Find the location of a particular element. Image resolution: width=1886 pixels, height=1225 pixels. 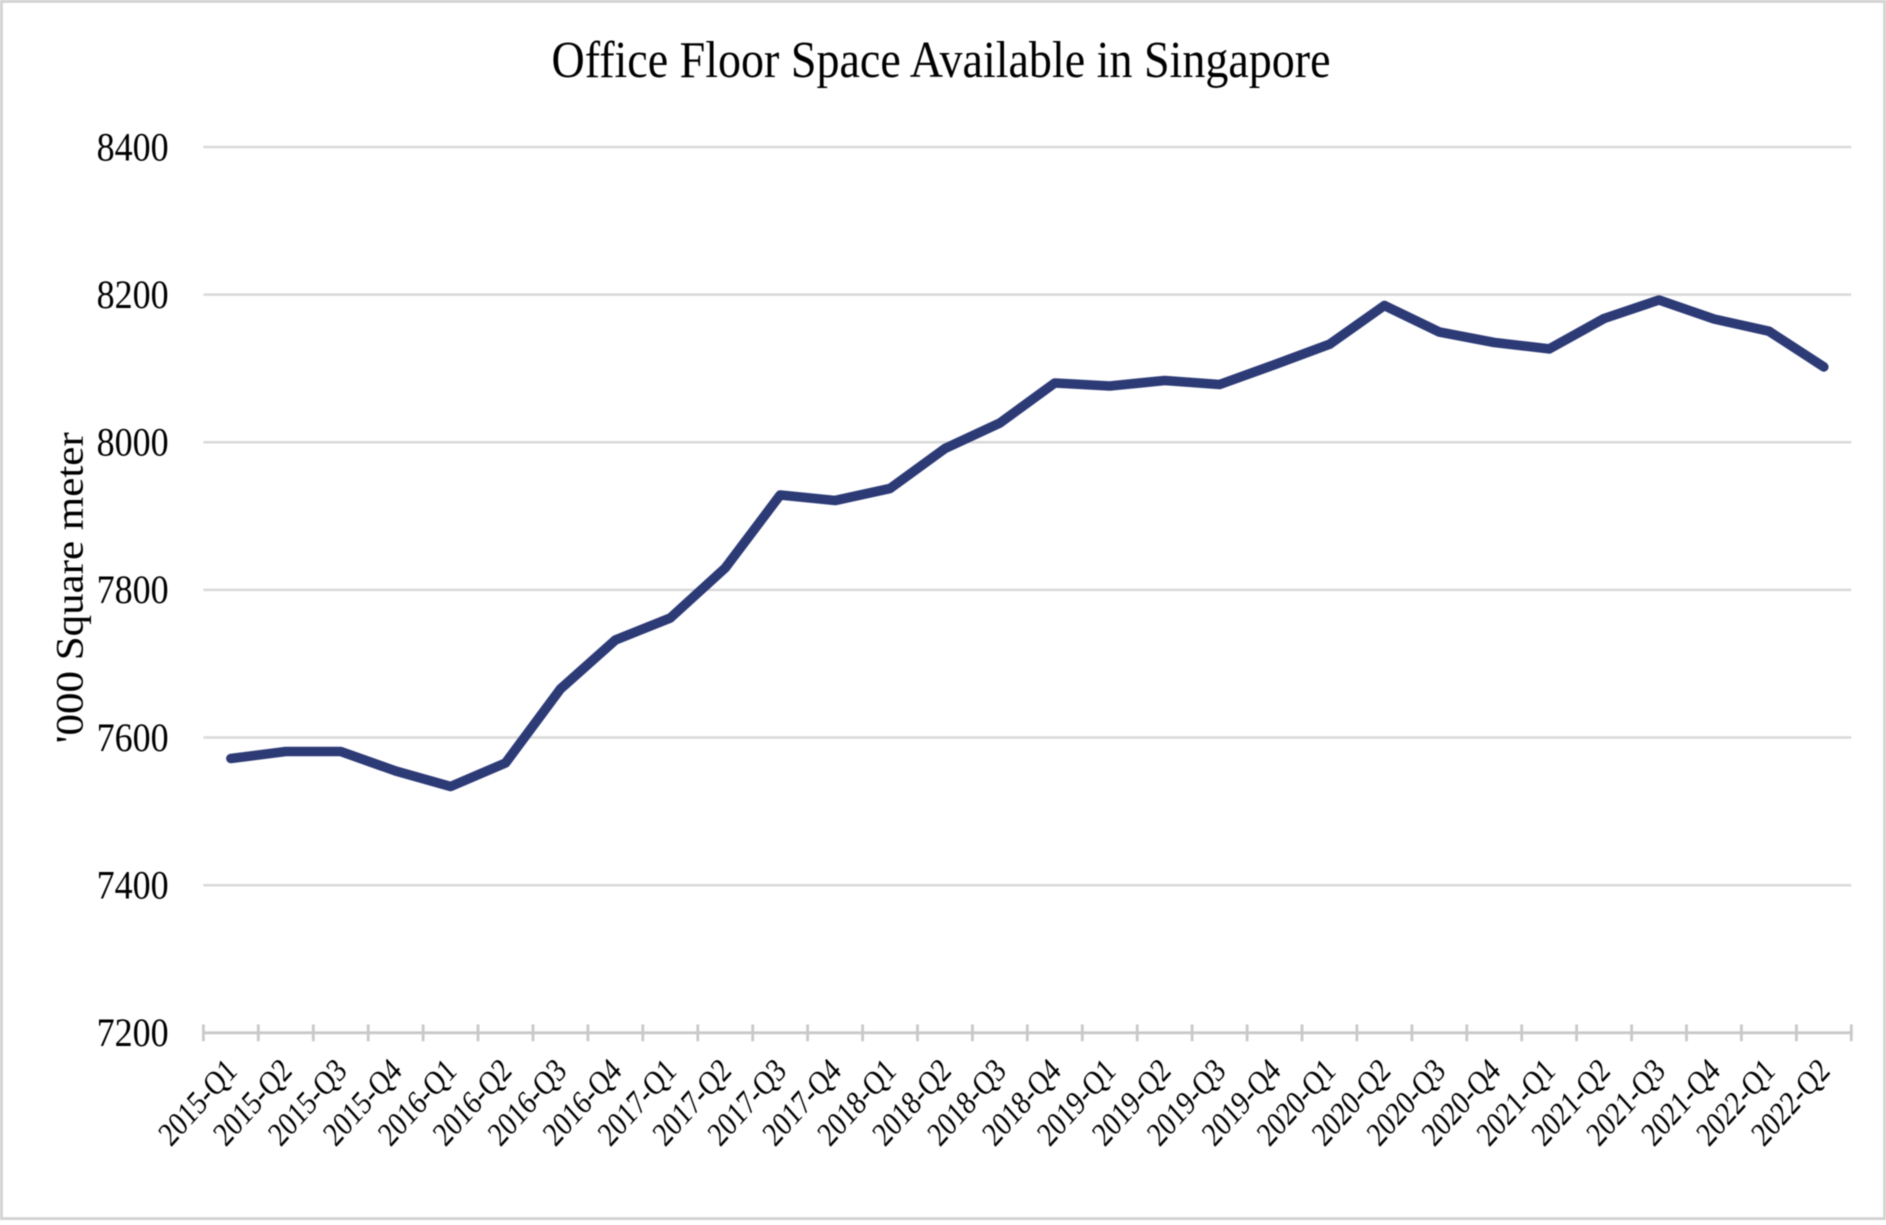

svg-text: 7200 is located at coordinates (133, 1033).